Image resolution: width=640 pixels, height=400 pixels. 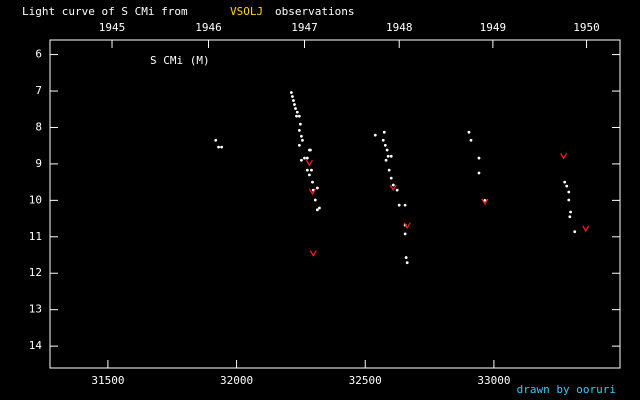 What do you see at coordinates (35, 199) in the screenshot?
I see `y-tick-label: 10` at bounding box center [35, 199].